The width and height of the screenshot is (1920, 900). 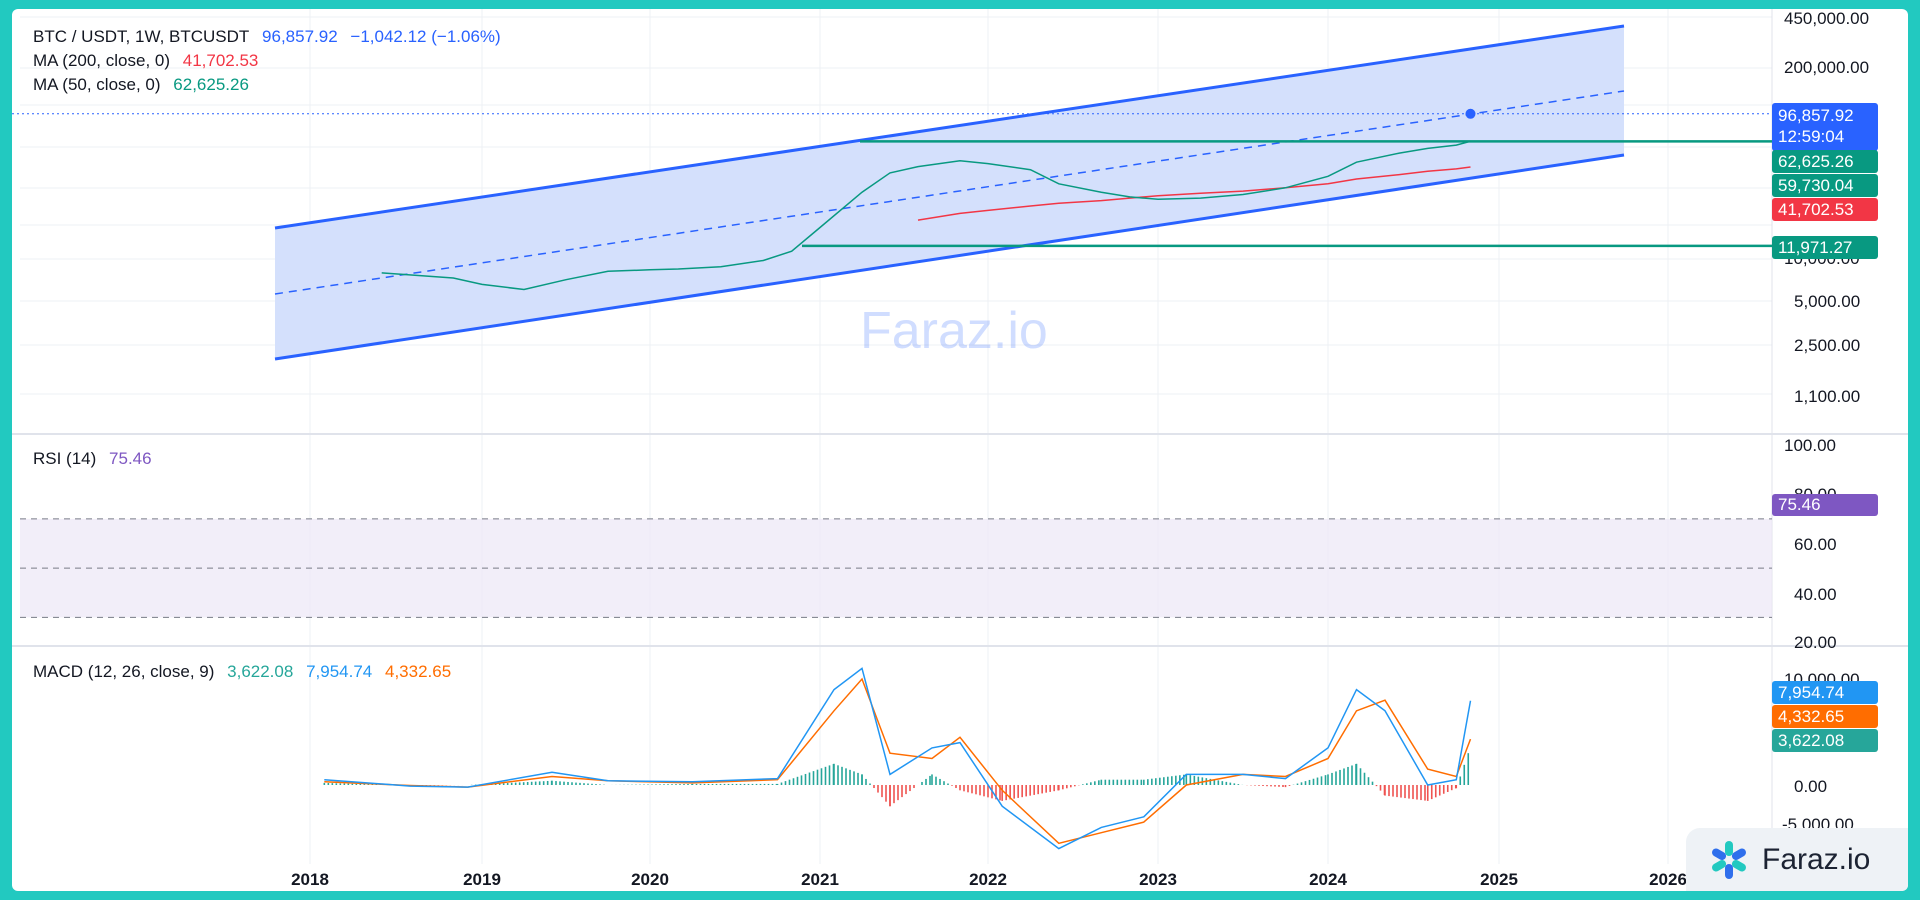 I want to click on rsi-tick: 60.00, so click(x=1815, y=544).